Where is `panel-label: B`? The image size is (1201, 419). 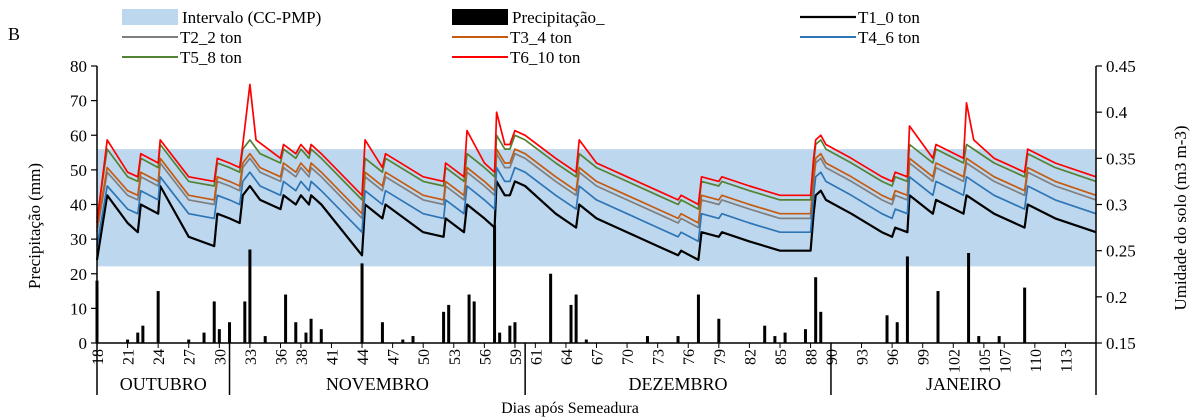
panel-label: B is located at coordinates (14, 34).